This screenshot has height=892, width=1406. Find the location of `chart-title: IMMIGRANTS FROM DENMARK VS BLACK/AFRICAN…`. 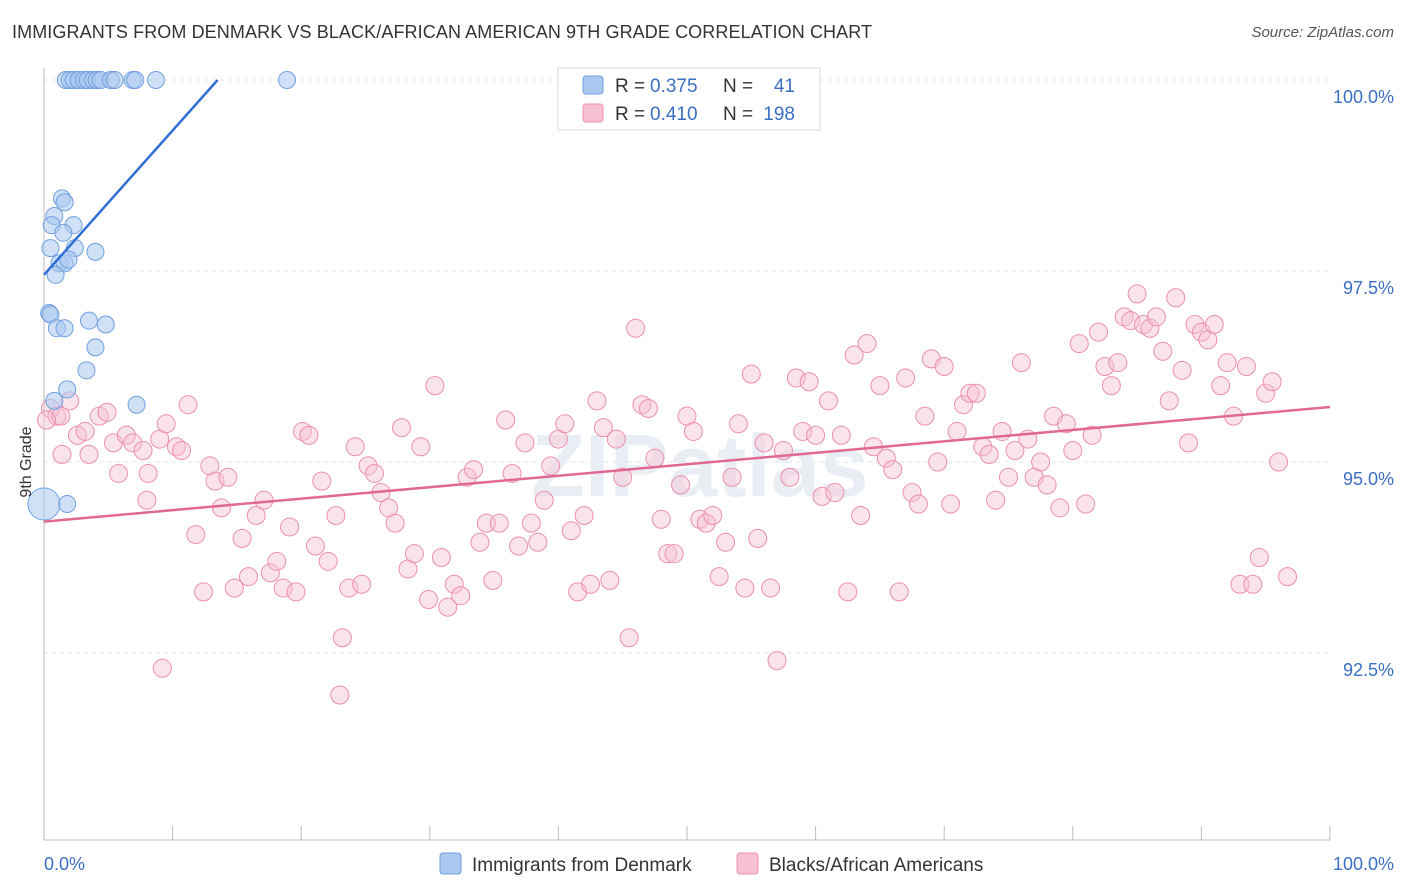

chart-title: IMMIGRANTS FROM DENMARK VS BLACK/AFRICAN… is located at coordinates (442, 32).